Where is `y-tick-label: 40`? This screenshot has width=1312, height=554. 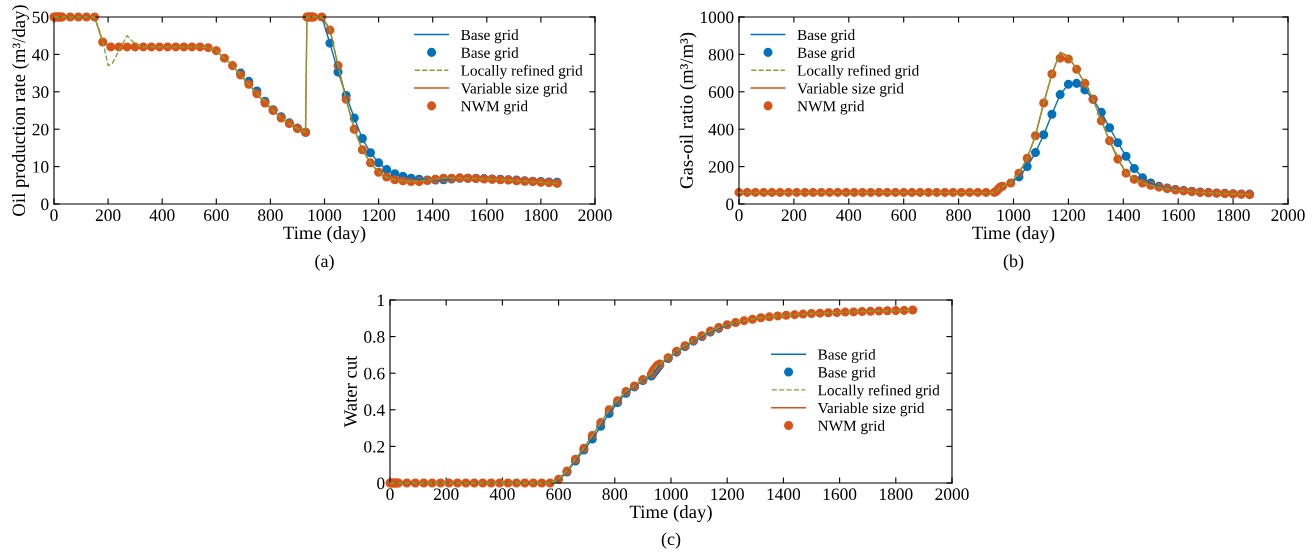
y-tick-label: 40 is located at coordinates (40, 54).